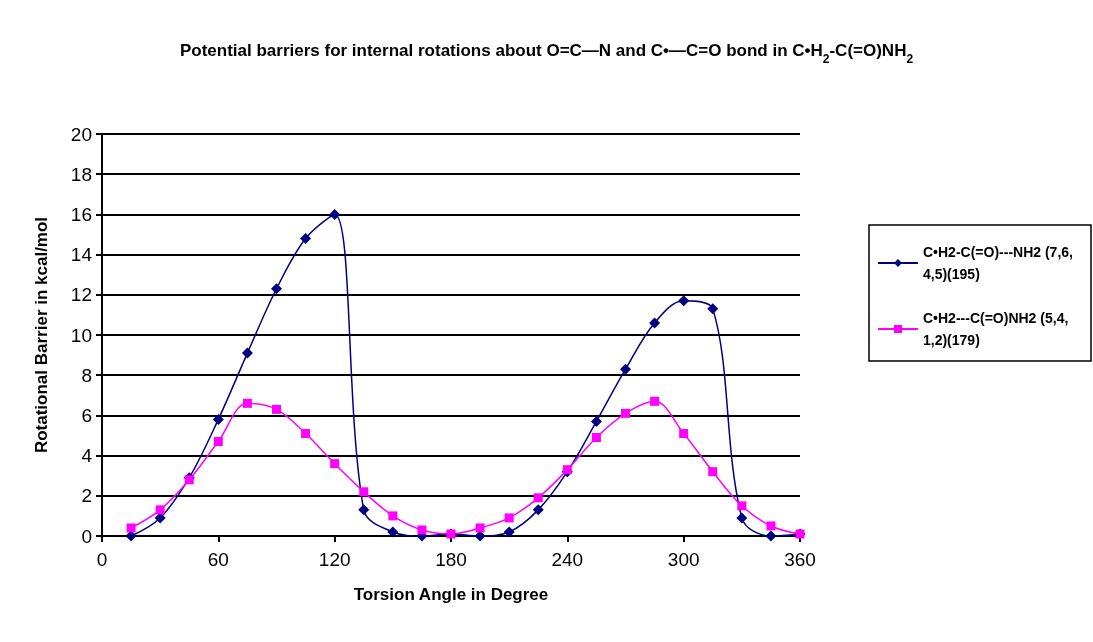 This screenshot has width=1093, height=642. I want to click on y-tick-label: 10, so click(81, 335).